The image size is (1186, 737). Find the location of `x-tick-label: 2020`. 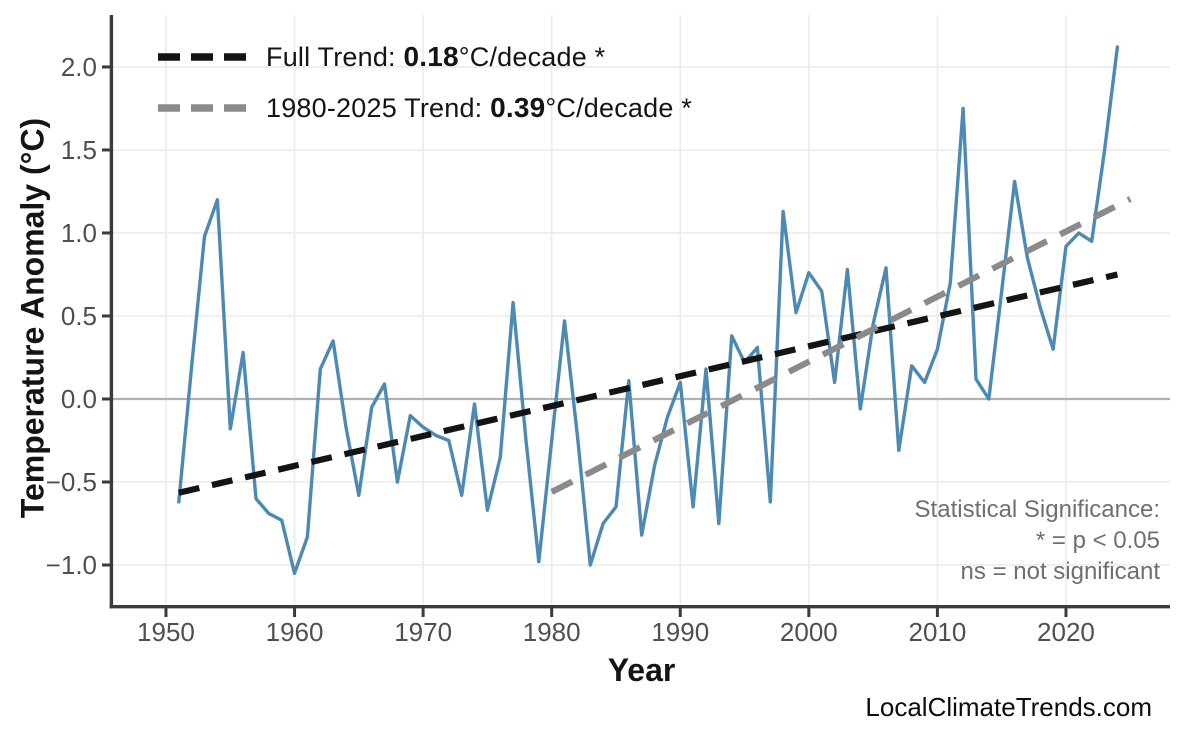

x-tick-label: 2020 is located at coordinates (1066, 632).